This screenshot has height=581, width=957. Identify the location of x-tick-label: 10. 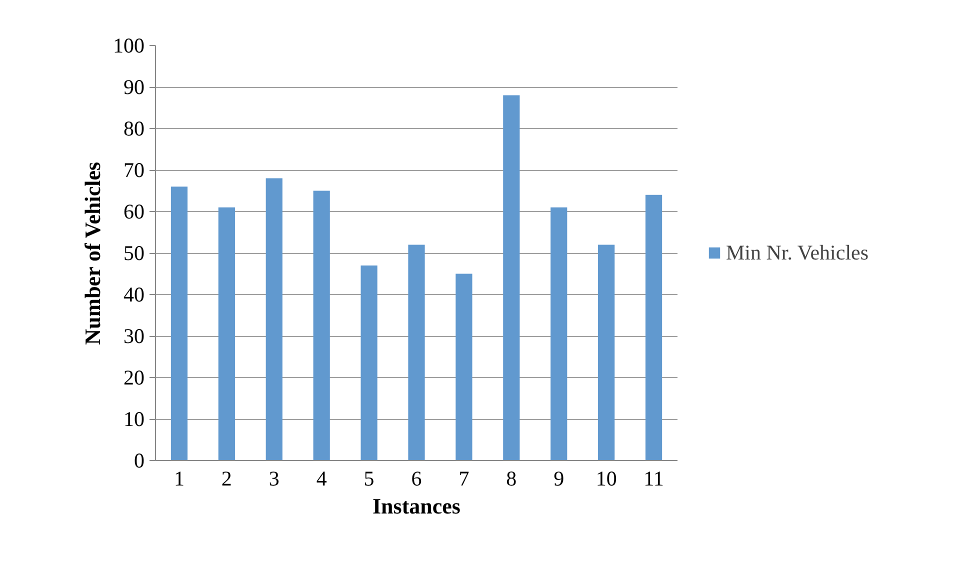
(606, 478).